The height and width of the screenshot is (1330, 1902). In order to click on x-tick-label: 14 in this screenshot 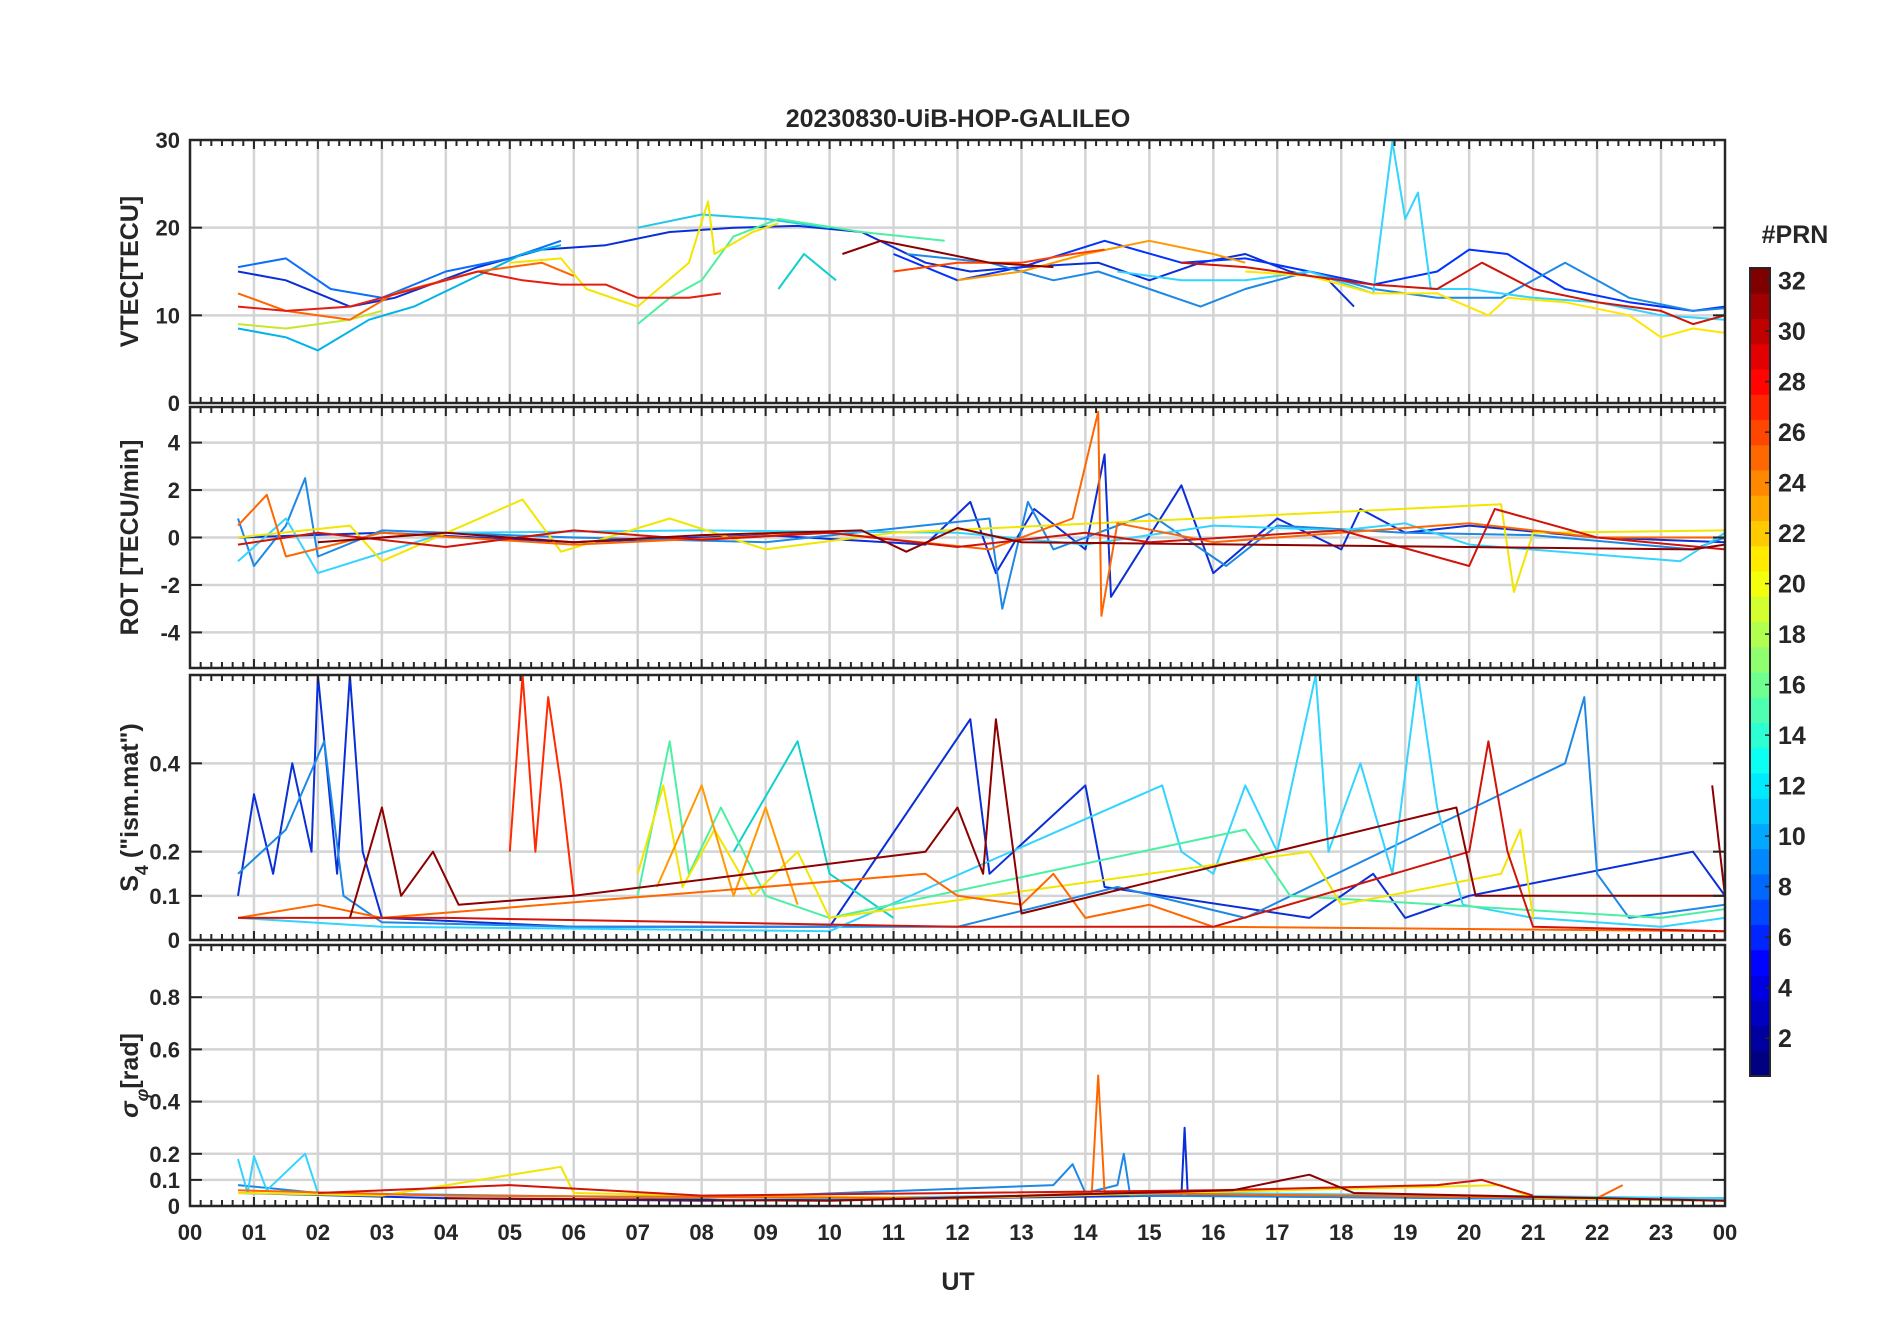, I will do `click(1085, 1232)`.